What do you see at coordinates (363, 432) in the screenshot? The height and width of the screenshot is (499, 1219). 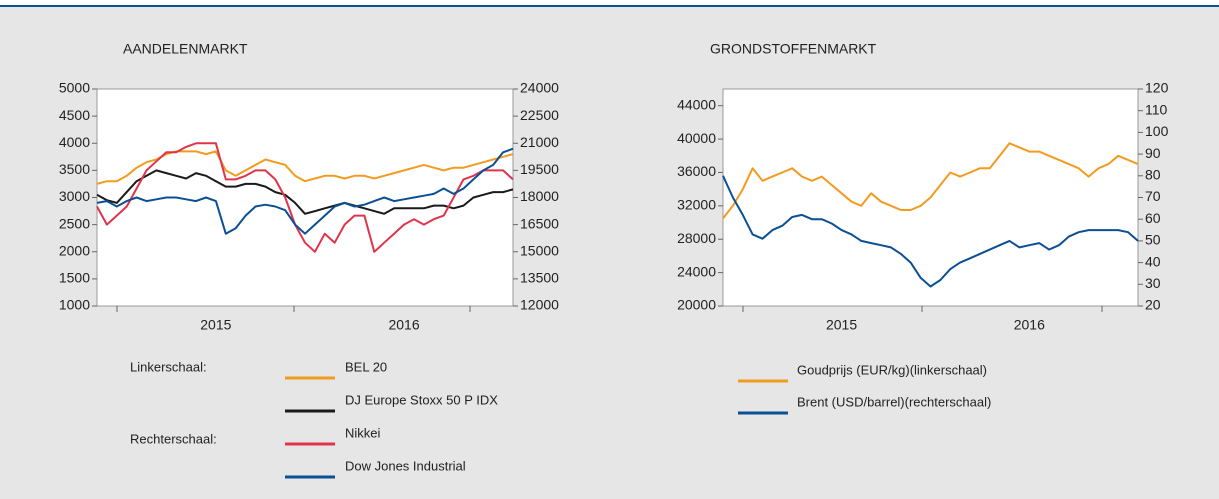 I see `legend-label: Nikkei` at bounding box center [363, 432].